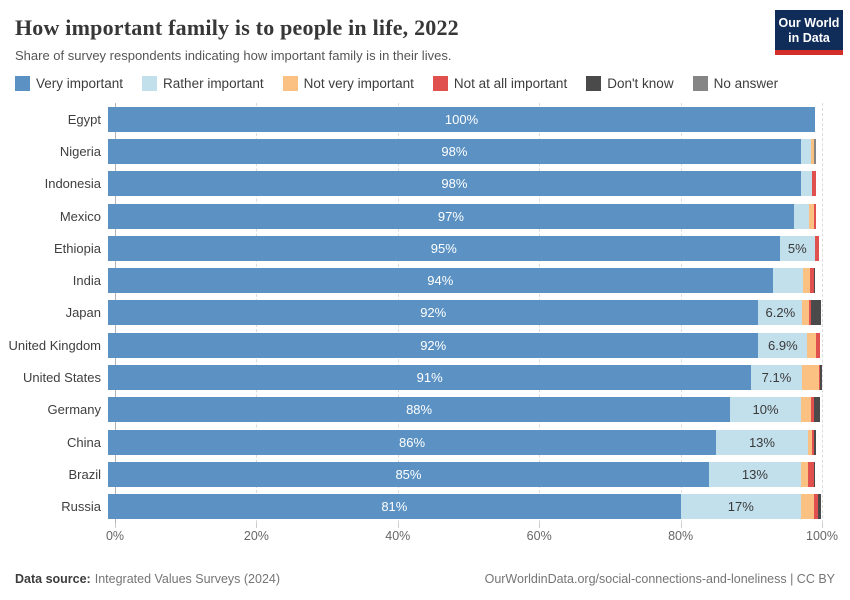  I want to click on stacked-bar: 91% 7.1%, so click(465, 378).